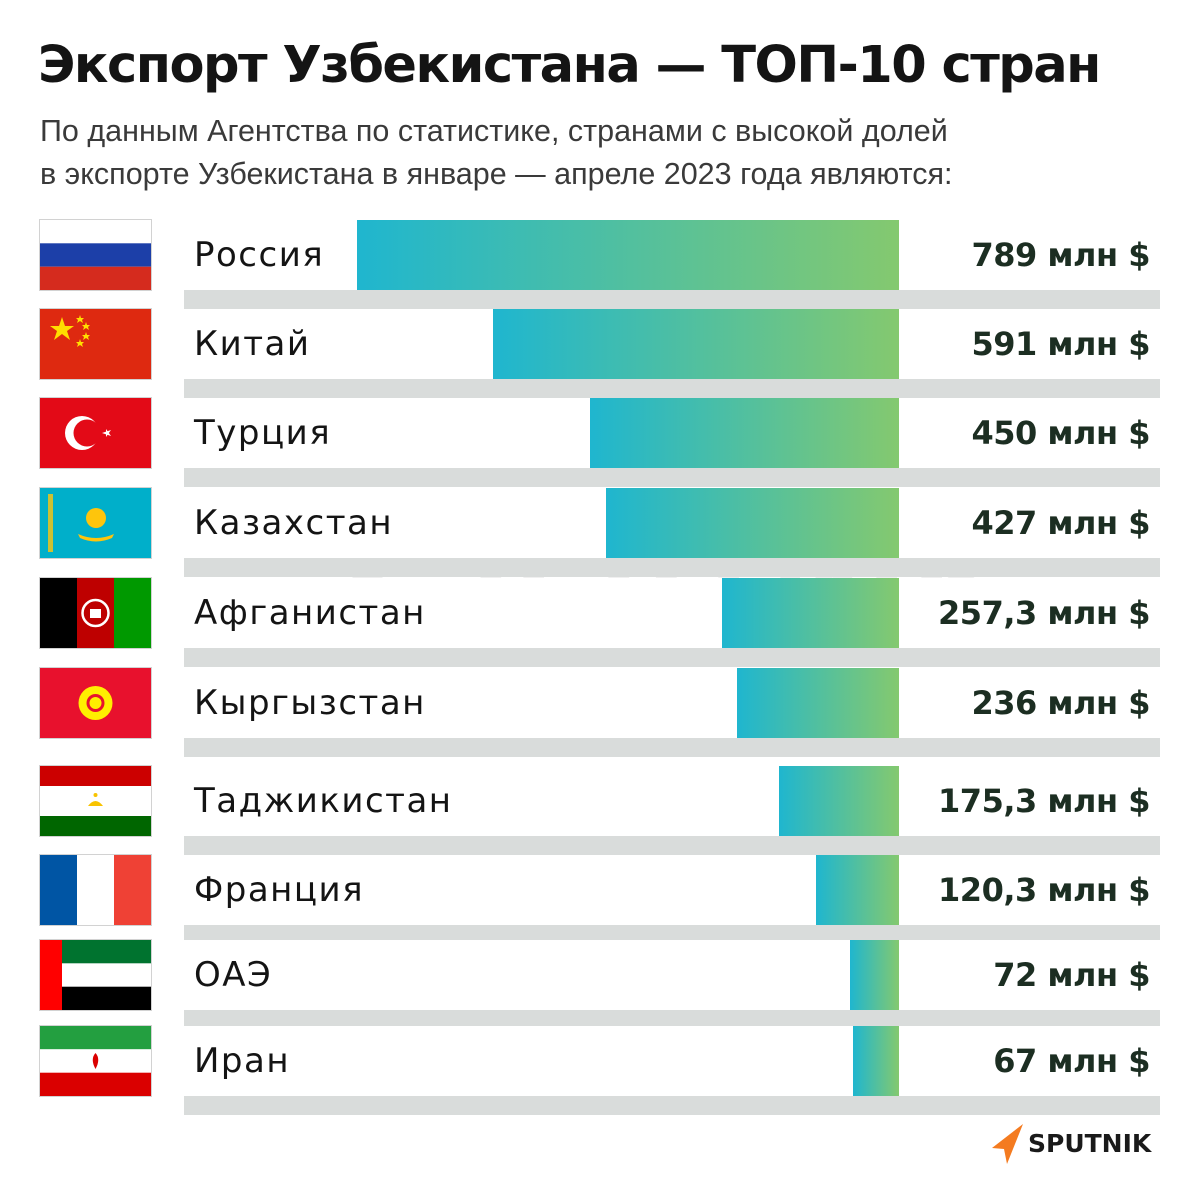 The width and height of the screenshot is (1200, 1200). Describe the element at coordinates (1044, 890) in the screenshot. I see `value-label: 120,3 млн $` at that location.